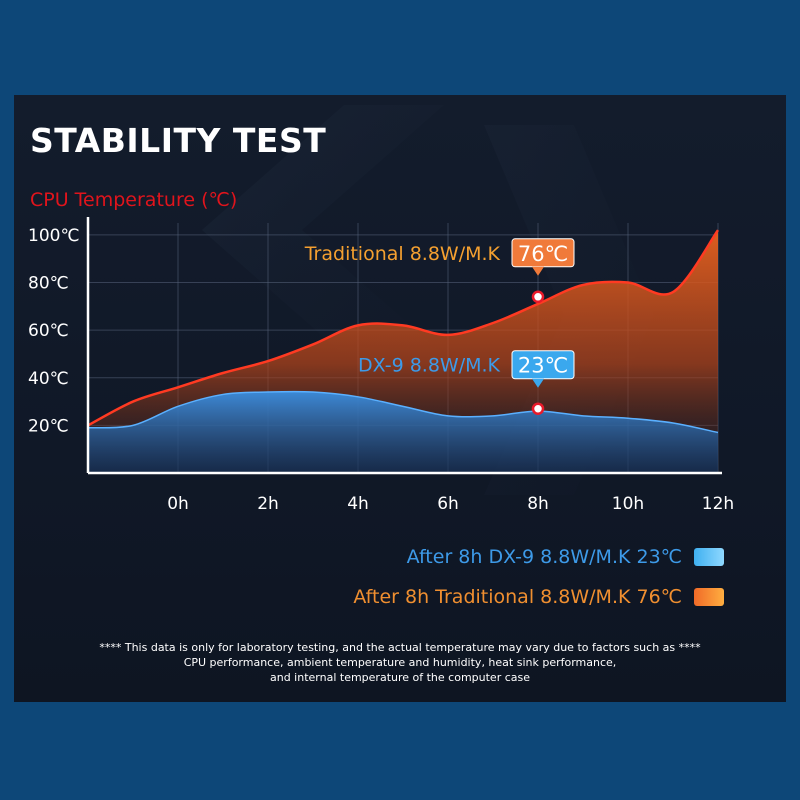 The width and height of the screenshot is (800, 800). I want to click on x-tick-label: 6h, so click(448, 504).